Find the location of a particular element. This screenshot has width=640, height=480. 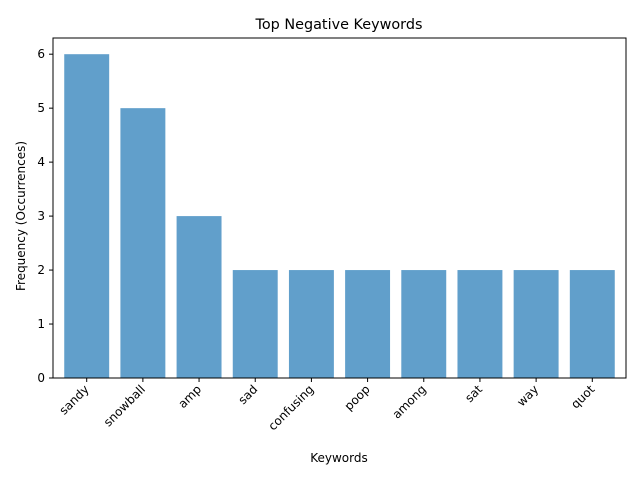

x-tick-label: sat is located at coordinates (473, 393).